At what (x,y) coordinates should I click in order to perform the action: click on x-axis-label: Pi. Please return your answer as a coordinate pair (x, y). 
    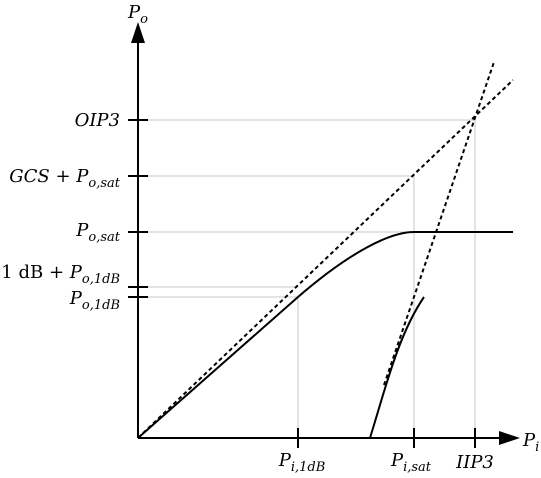
    Looking at the image, I should click on (530, 442).